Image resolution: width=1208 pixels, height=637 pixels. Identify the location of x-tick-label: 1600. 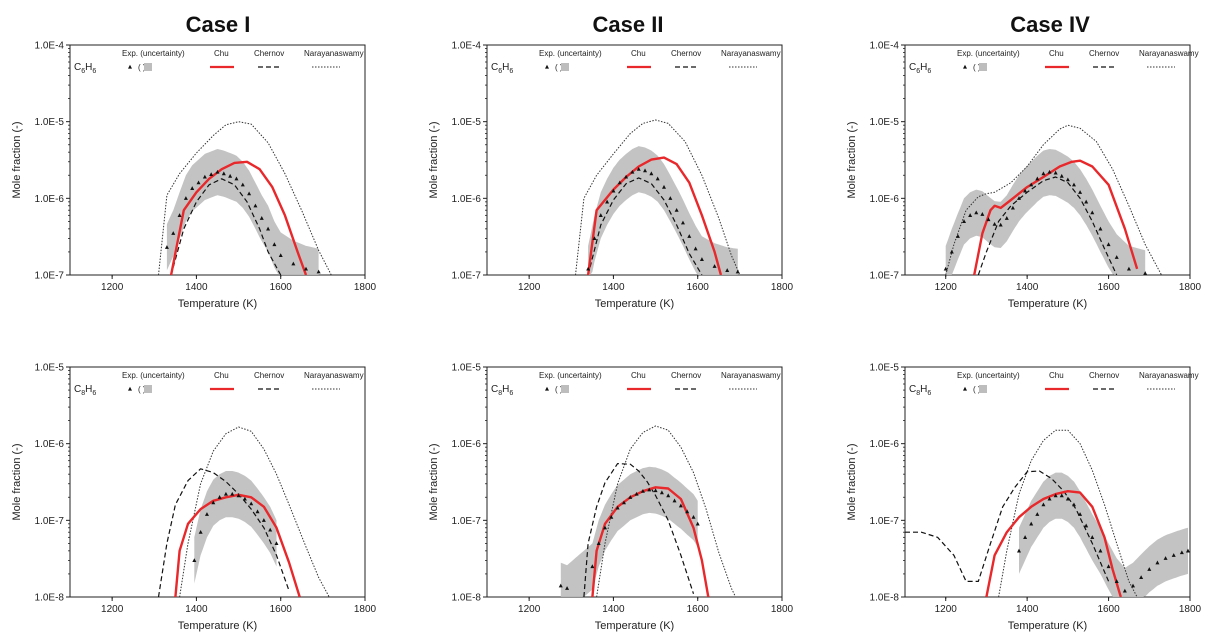
(281, 287).